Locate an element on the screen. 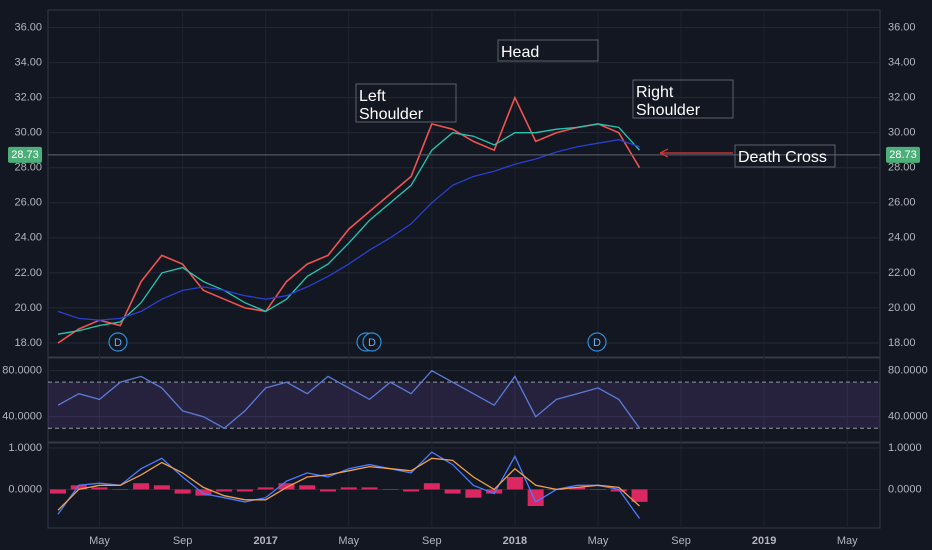  x-tick-label: 2018 is located at coordinates (515, 541).